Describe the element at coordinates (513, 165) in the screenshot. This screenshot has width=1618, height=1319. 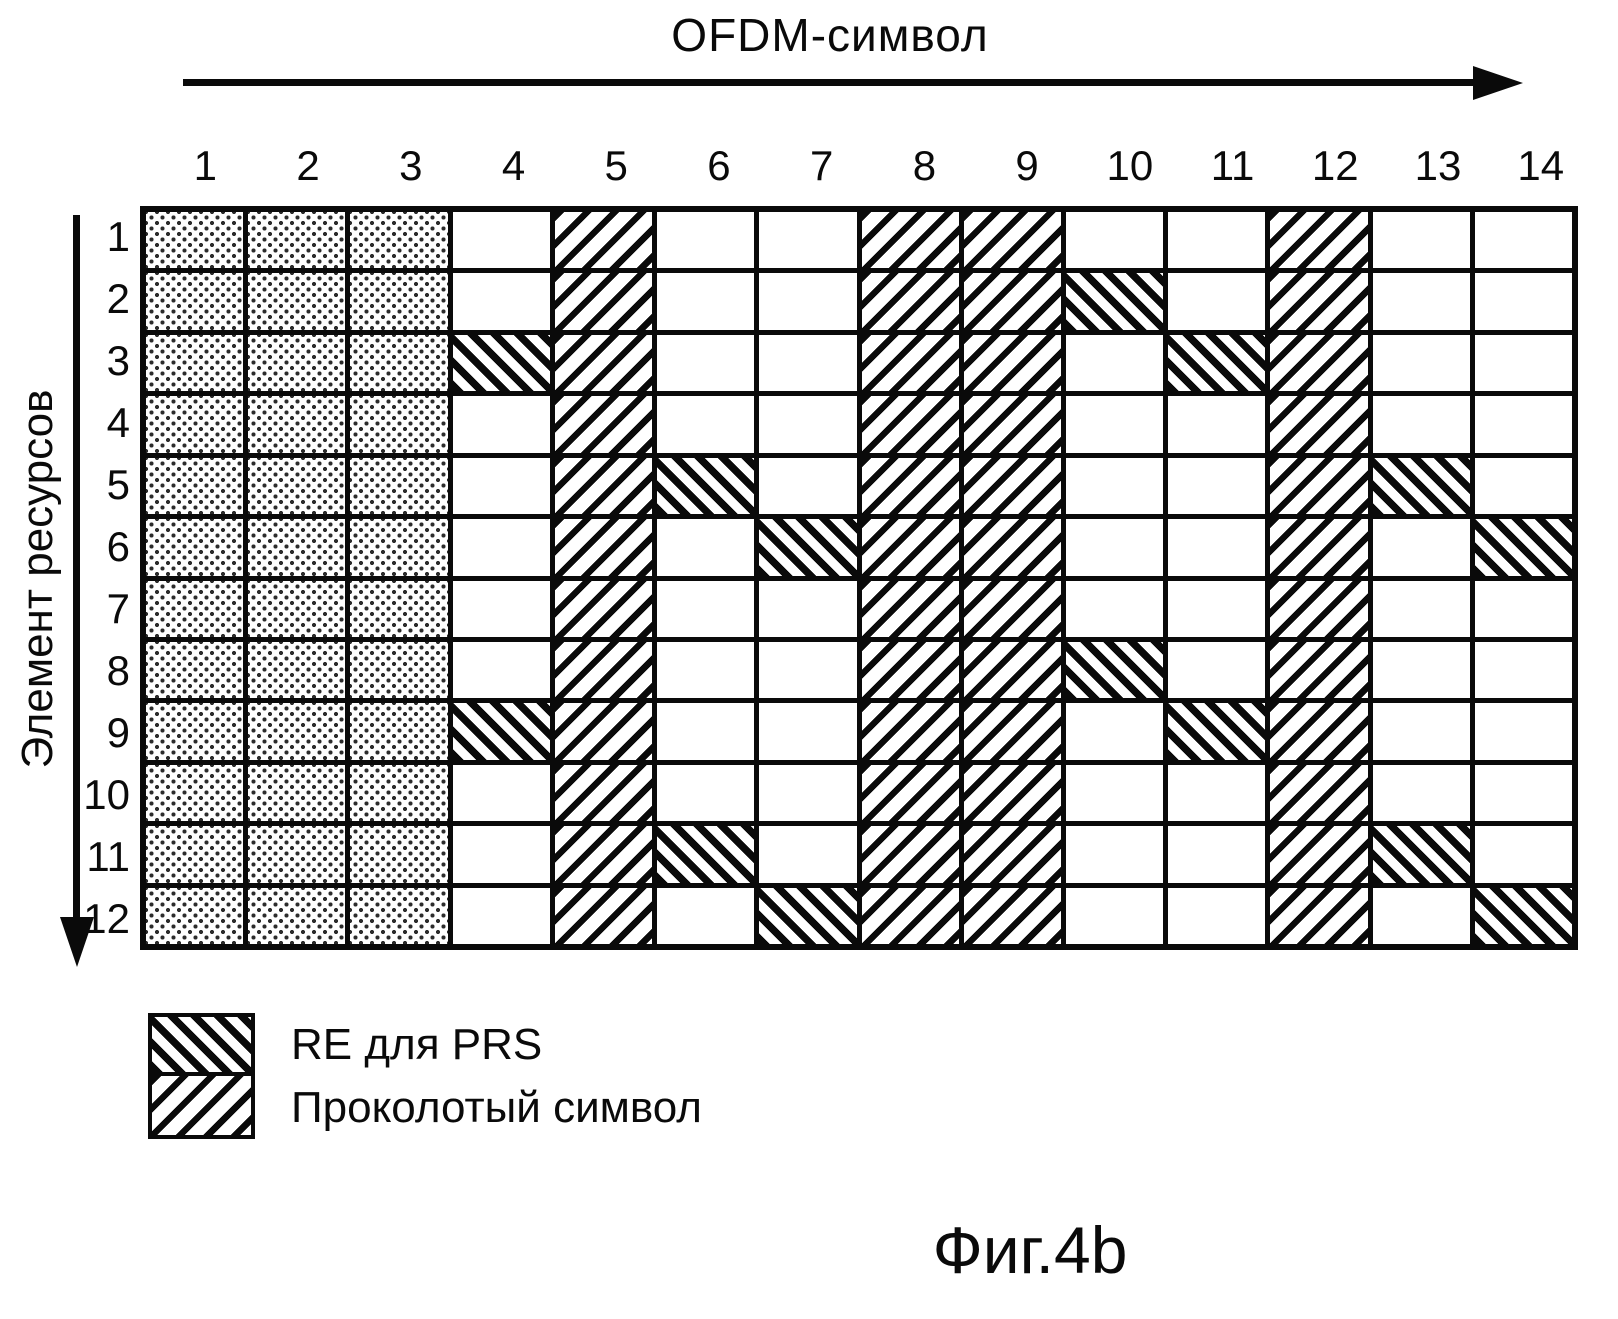
I see `column-header: 4` at that location.